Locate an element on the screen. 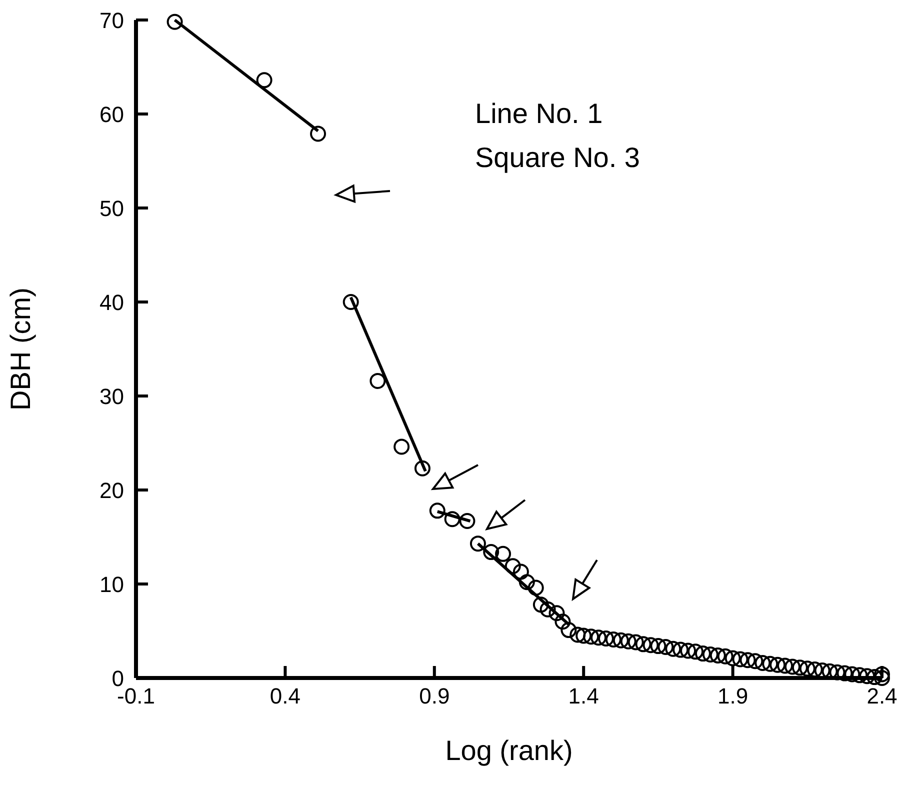 This screenshot has height=804, width=911. x-tick-label: 0.4 is located at coordinates (285, 696).